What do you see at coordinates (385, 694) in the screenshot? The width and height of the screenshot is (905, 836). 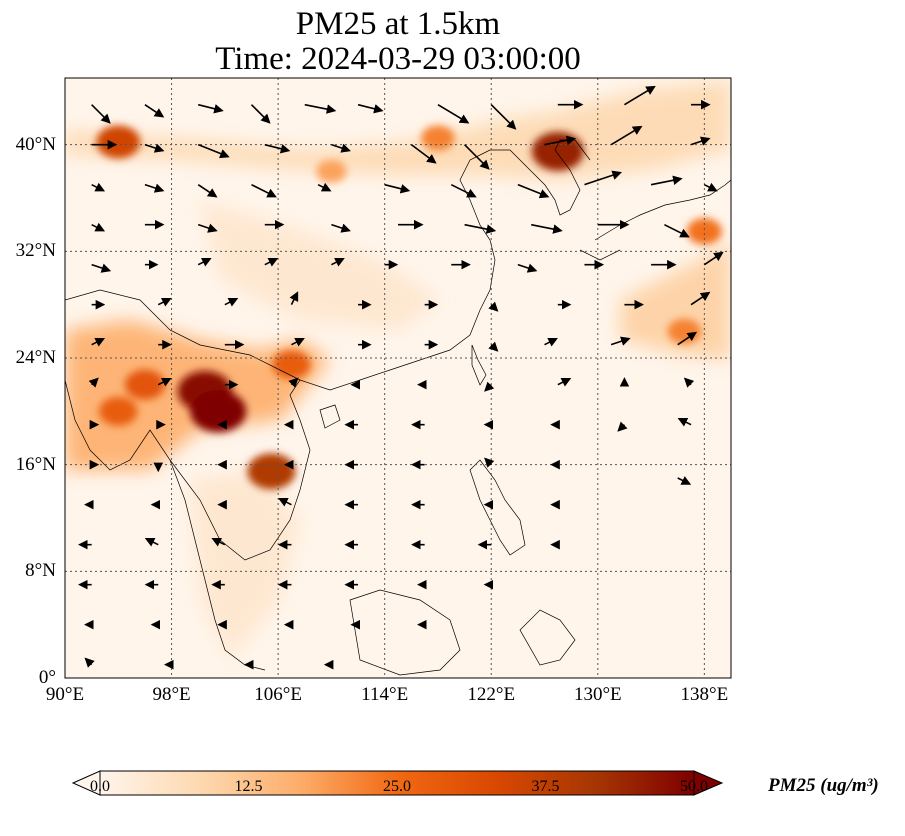 I see `lon-tick-label-3: 114°E` at bounding box center [385, 694].